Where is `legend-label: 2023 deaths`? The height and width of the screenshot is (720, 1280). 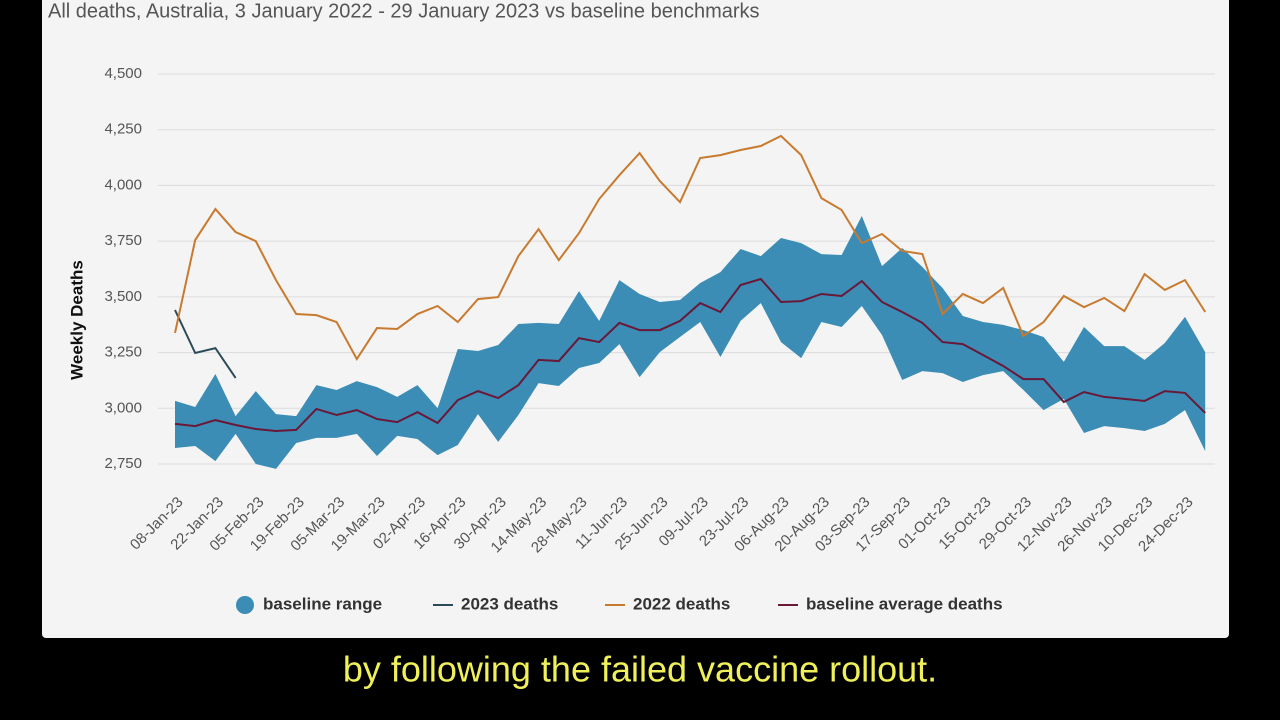 legend-label: 2023 deaths is located at coordinates (509, 603).